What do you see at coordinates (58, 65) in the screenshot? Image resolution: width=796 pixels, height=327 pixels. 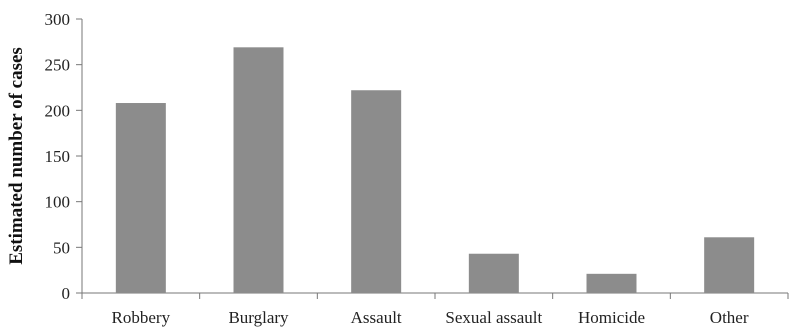 I see `y-tick-label: 250` at bounding box center [58, 65].